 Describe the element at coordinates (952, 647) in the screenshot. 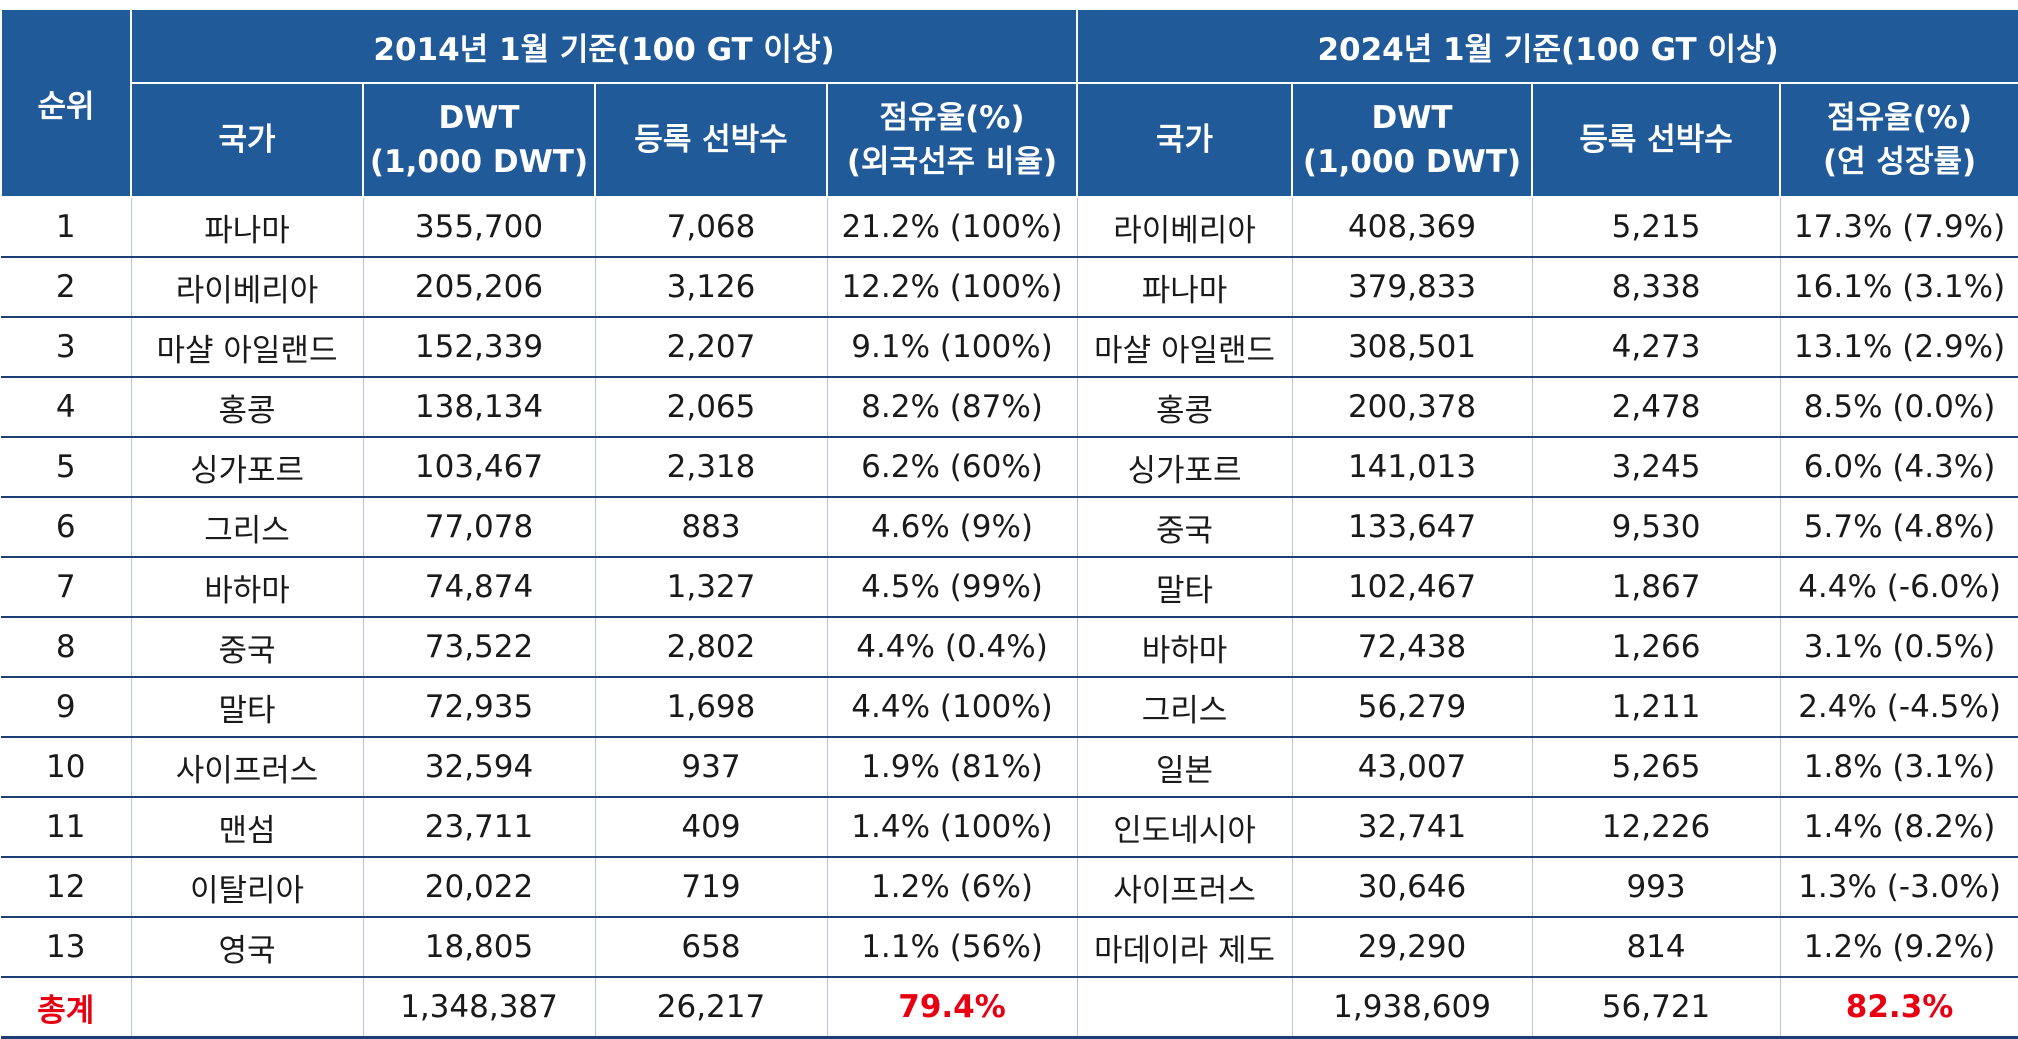

I see `share-2014-cell: 4.4% (0.4%)` at that location.